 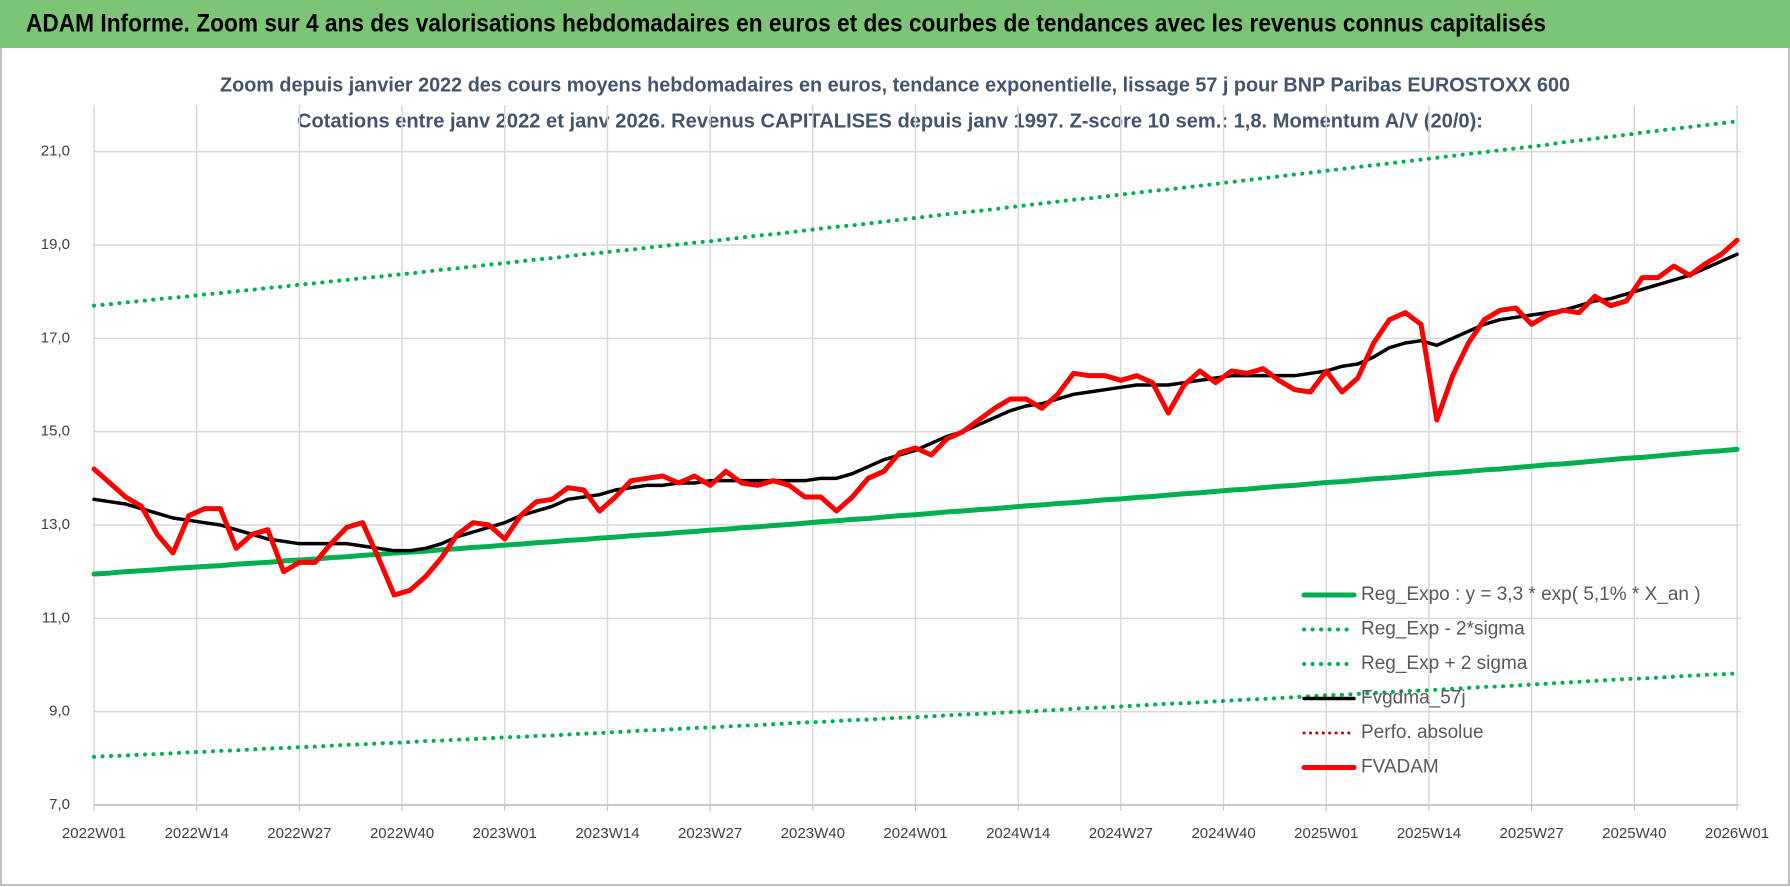 I want to click on x-tick-label: 2025W40, so click(x=1634, y=833).